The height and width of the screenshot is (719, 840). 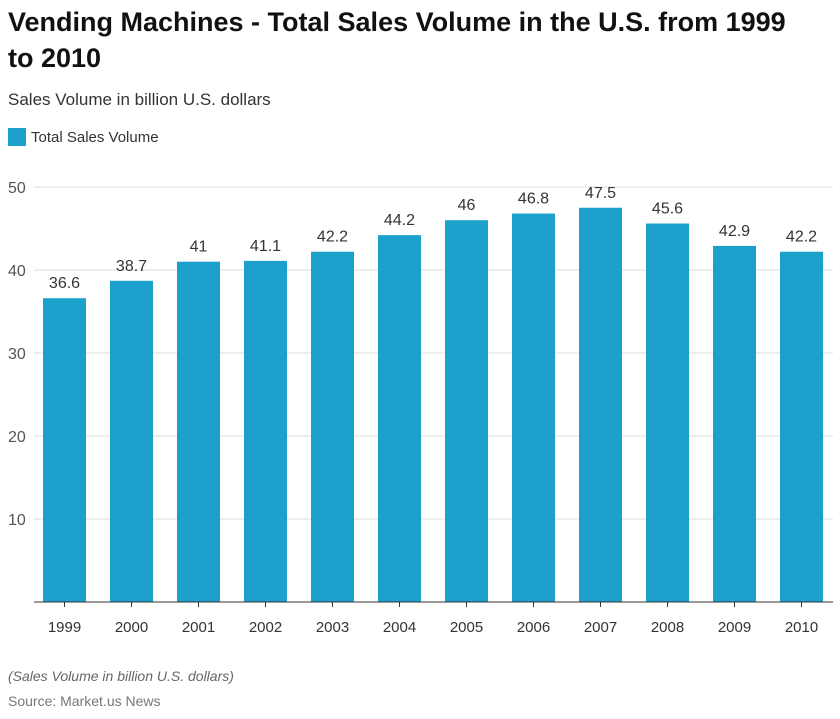 What do you see at coordinates (64, 283) in the screenshot?
I see `data-label: 36.6` at bounding box center [64, 283].